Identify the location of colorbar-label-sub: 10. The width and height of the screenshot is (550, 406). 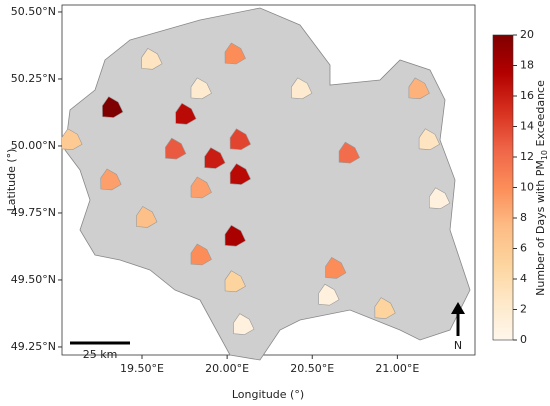
(544, 155).